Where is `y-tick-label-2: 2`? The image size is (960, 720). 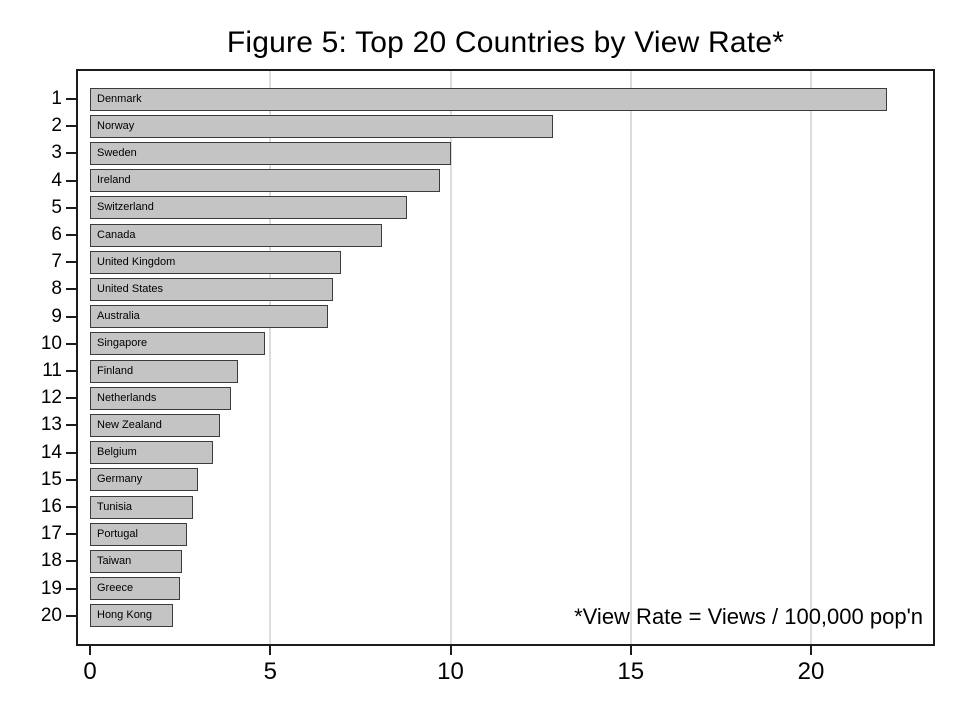 y-tick-label-2: 2 is located at coordinates (56, 126).